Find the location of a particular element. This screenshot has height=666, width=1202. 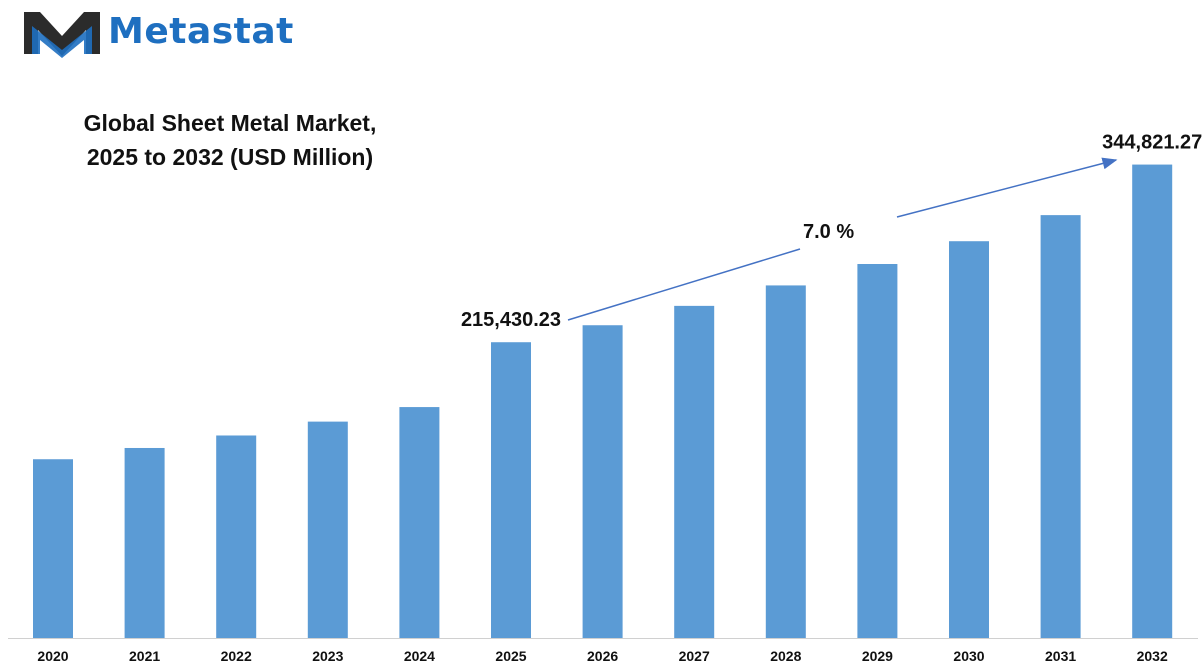

x-tick-label-2026: 2026 is located at coordinates (602, 656).